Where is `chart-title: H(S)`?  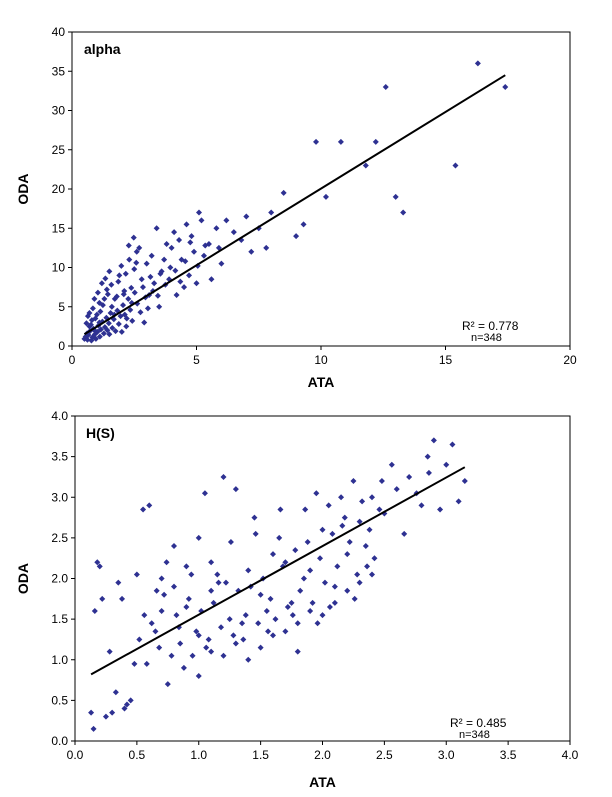 chart-title: H(S) is located at coordinates (100, 433).